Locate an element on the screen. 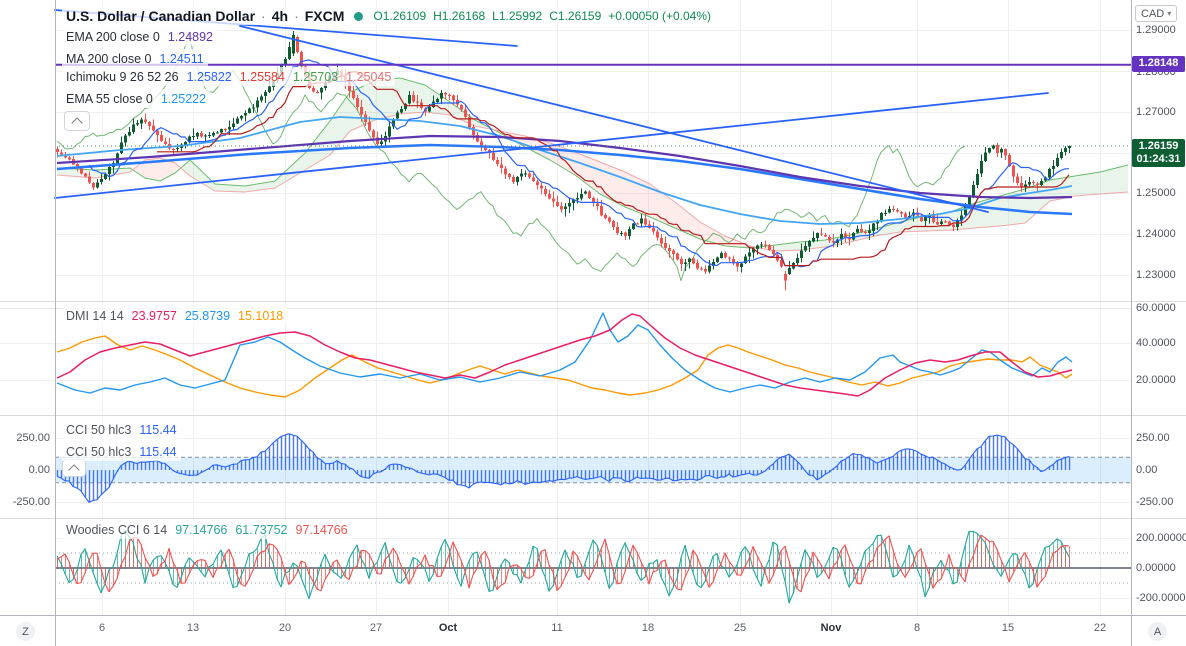  time-axis-label: 25 is located at coordinates (740, 628).